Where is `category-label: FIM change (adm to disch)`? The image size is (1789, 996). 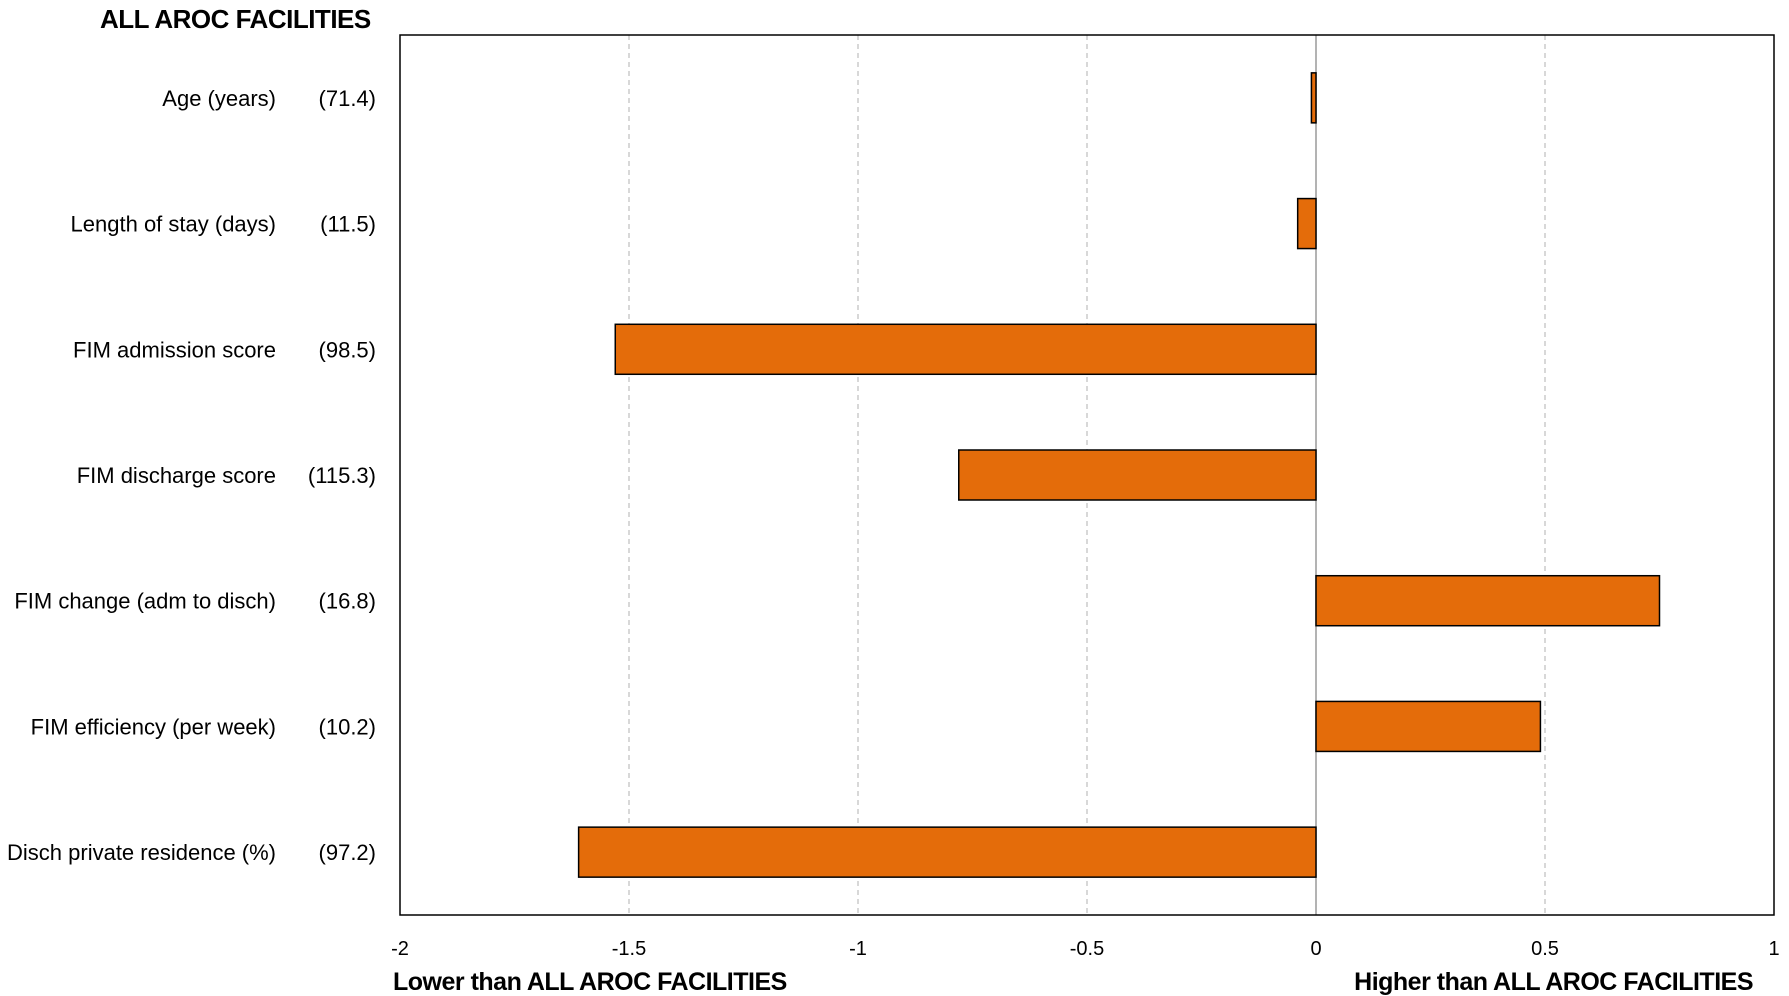 category-label: FIM change (adm to disch) is located at coordinates (145, 601).